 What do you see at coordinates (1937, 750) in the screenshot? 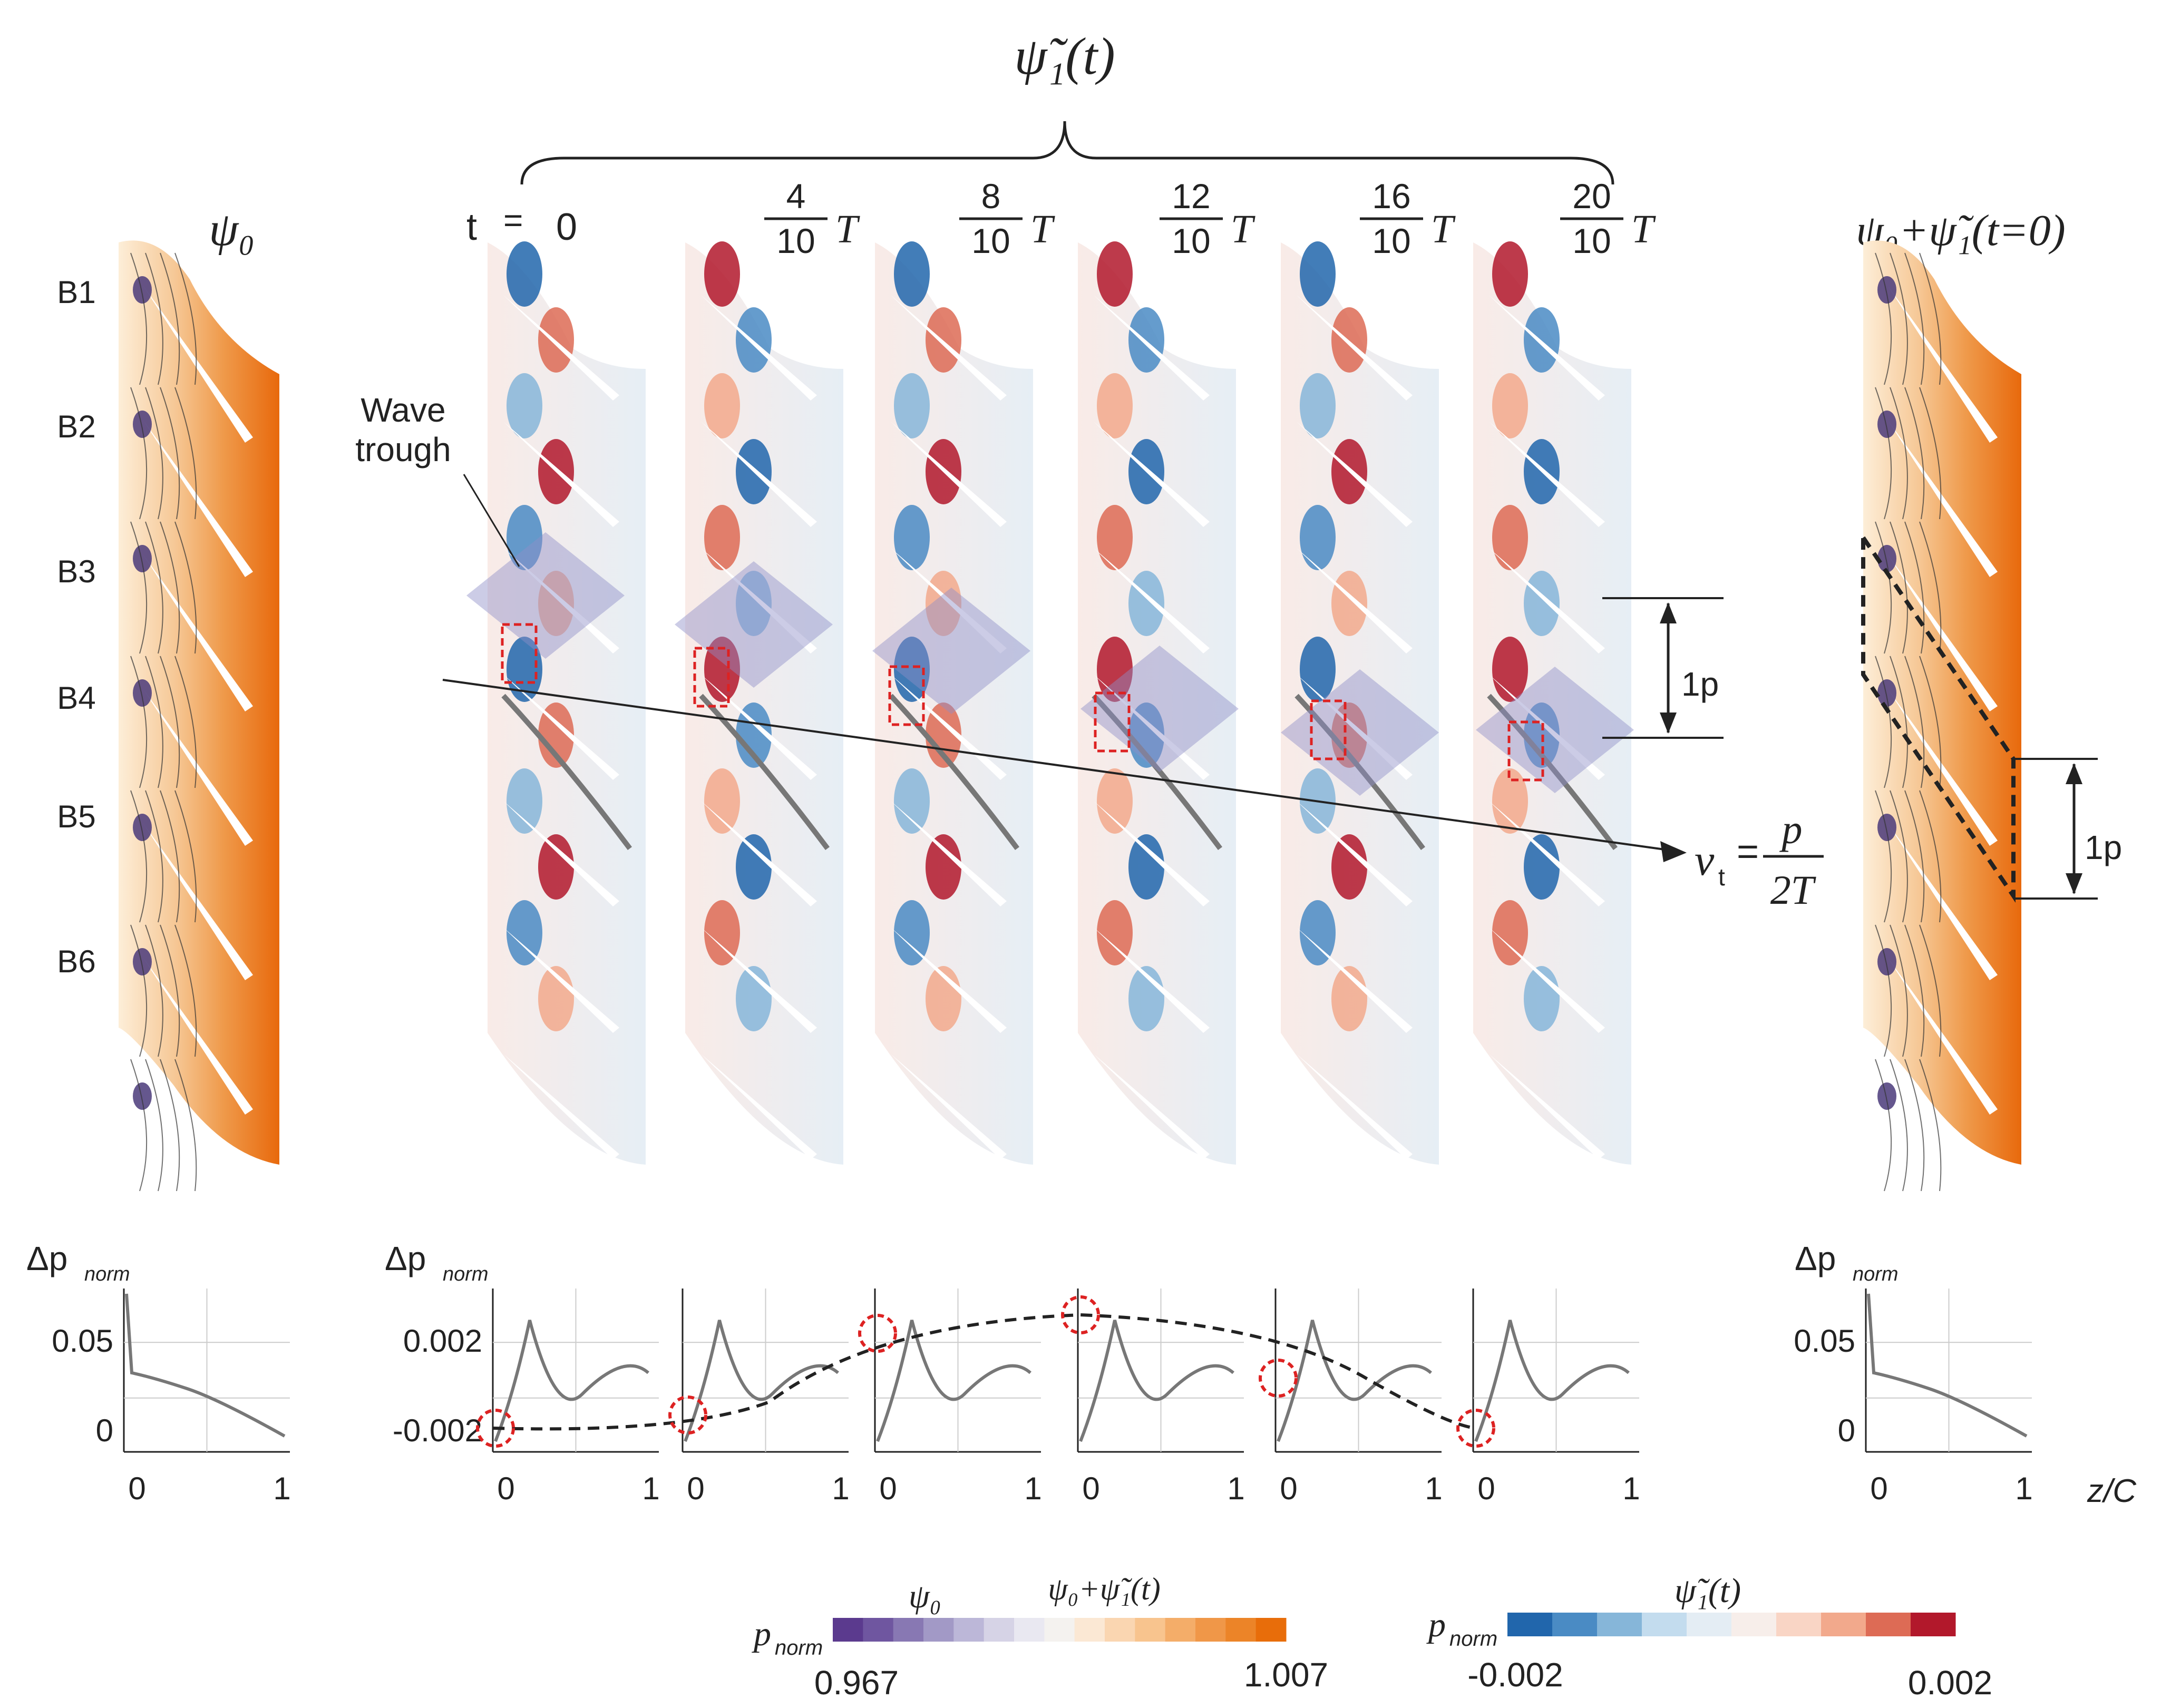
I see `psi-sum-blades` at bounding box center [1937, 750].